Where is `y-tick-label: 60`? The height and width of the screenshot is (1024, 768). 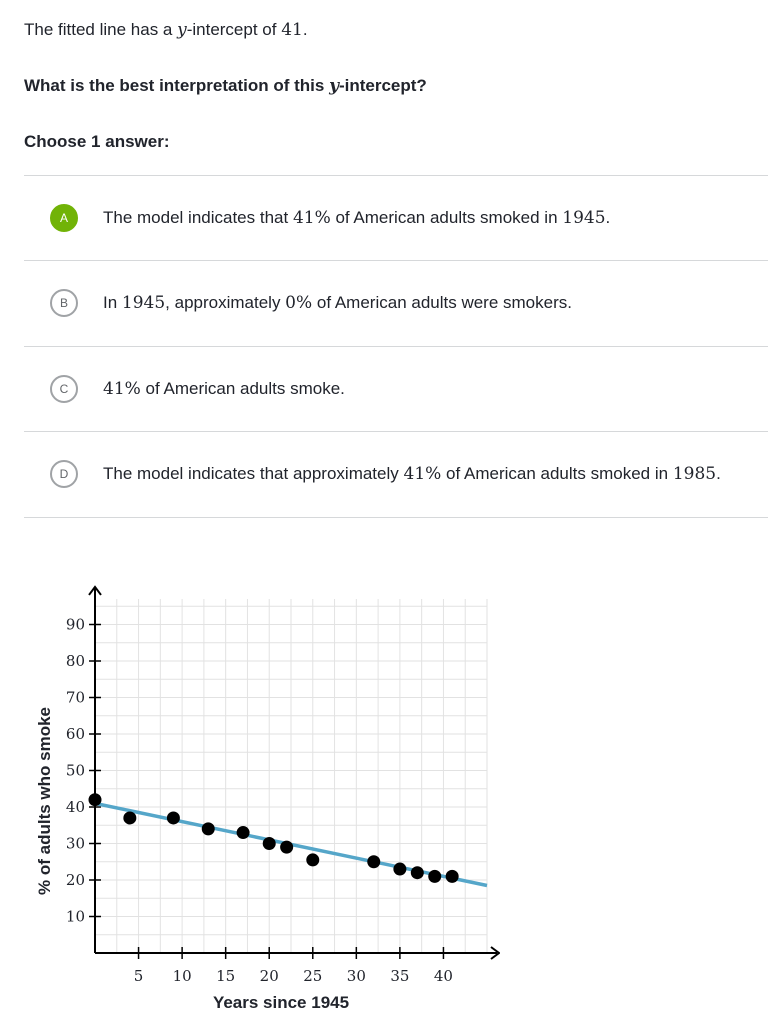 y-tick-label: 60 is located at coordinates (75, 734).